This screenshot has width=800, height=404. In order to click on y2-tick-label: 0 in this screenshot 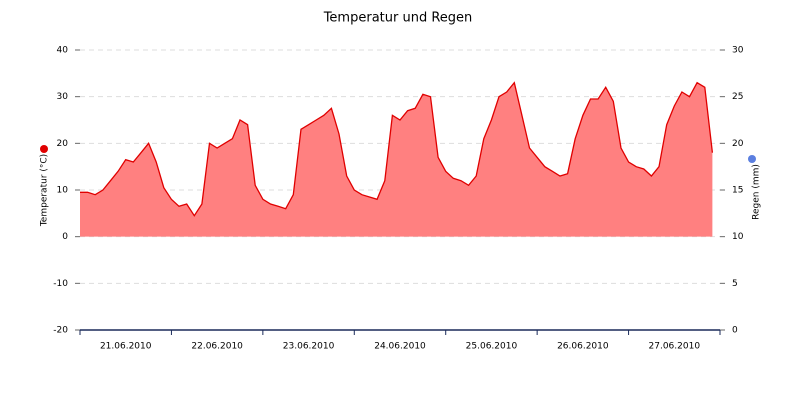, I will do `click(735, 331)`.